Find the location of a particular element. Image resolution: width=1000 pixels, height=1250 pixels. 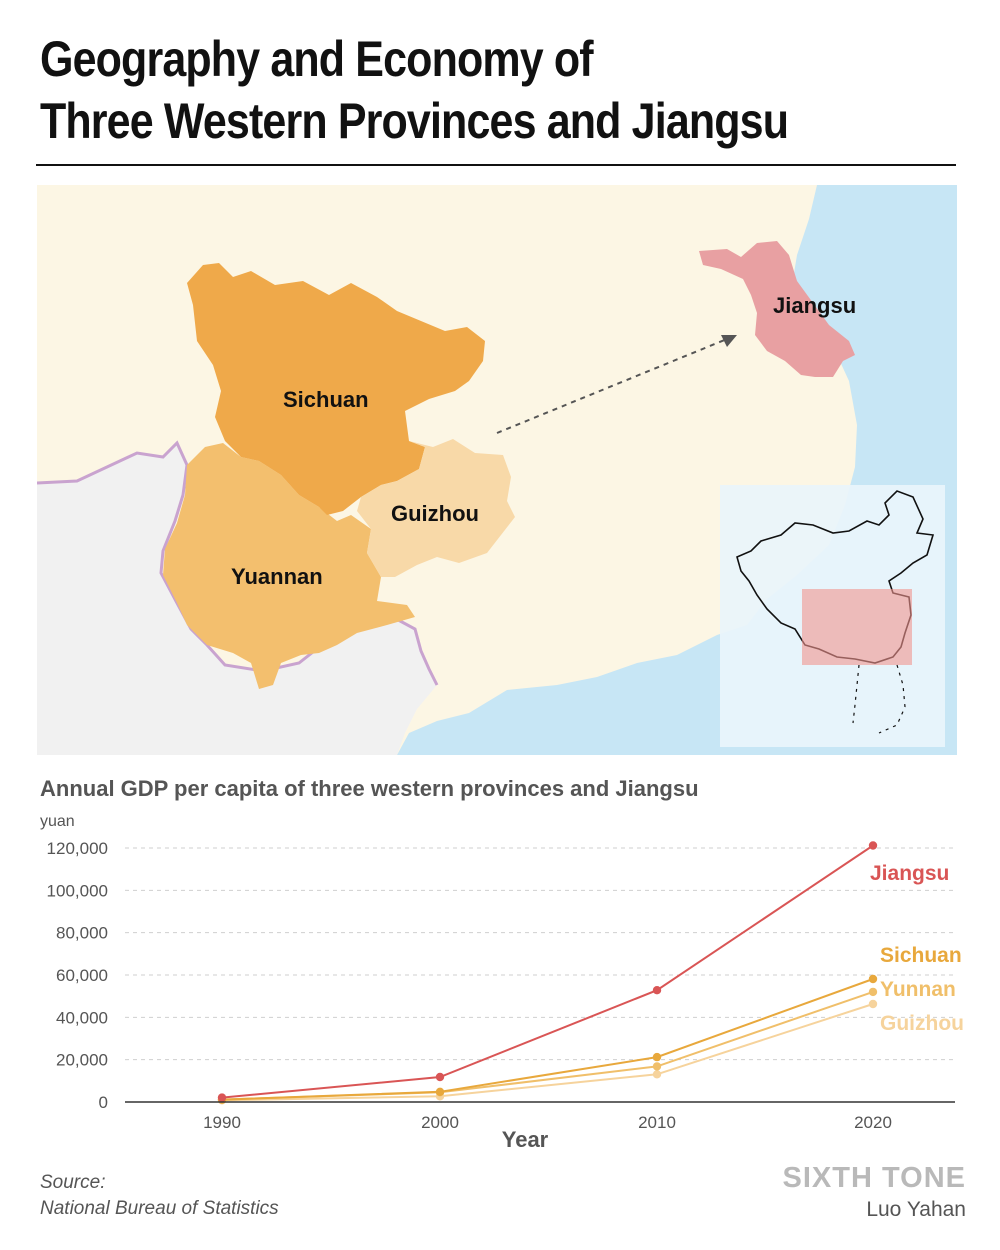

series-label-guizhou: Guizhou is located at coordinates (922, 1023).